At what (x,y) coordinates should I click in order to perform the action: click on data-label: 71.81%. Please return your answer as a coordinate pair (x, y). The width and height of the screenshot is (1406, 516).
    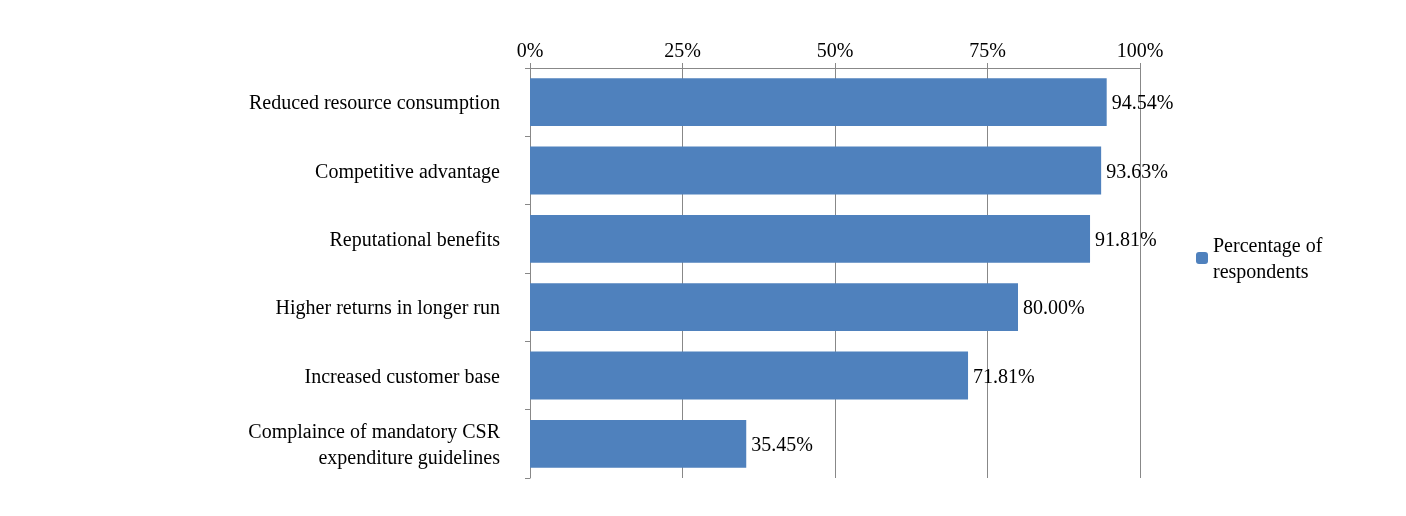
    Looking at the image, I should click on (1004, 375).